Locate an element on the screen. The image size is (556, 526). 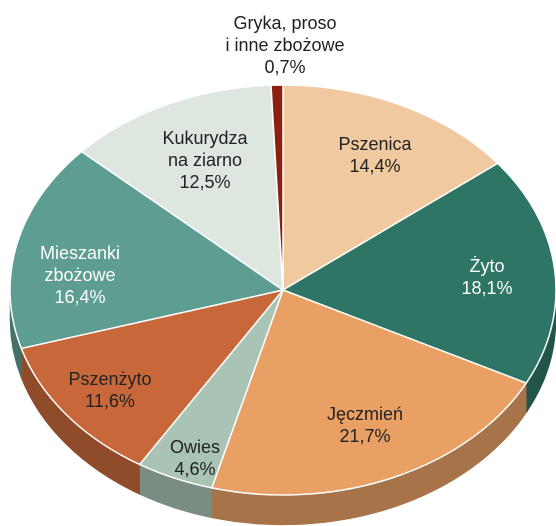
value-label: 16,4% is located at coordinates (80, 297).